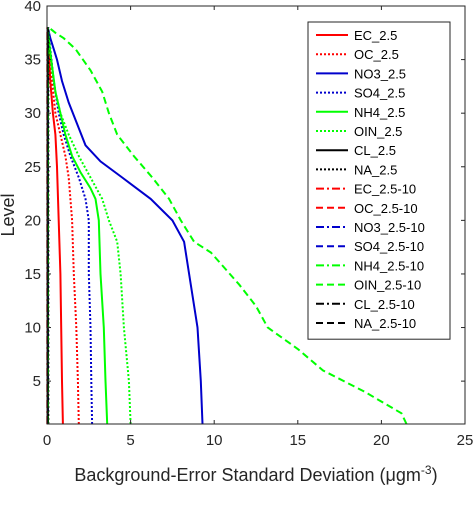 This screenshot has height=517, width=474. What do you see at coordinates (9, 214) in the screenshot?
I see `y-axis-title: Level` at bounding box center [9, 214].